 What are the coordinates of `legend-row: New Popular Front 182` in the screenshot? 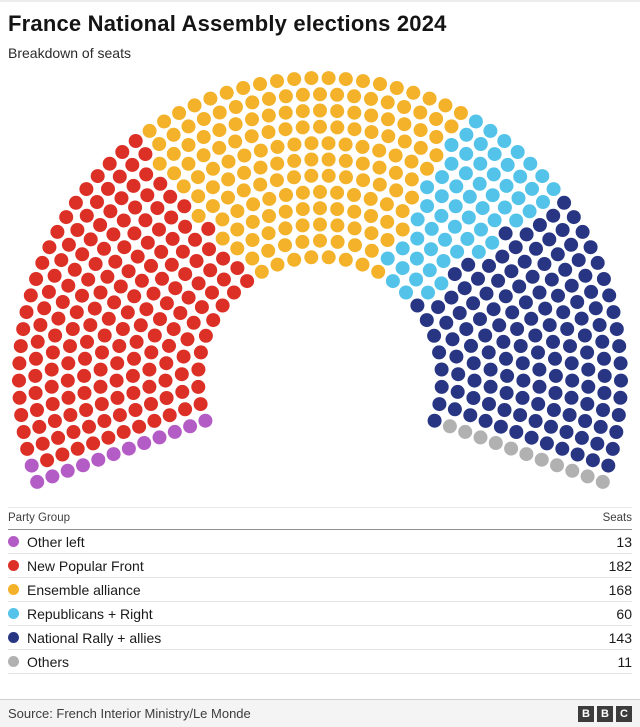 It's located at (320, 566).